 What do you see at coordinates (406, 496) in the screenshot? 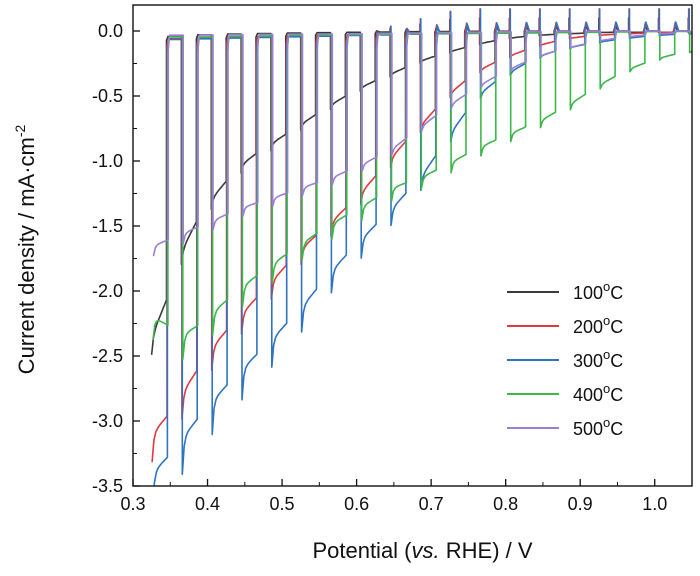
I see `x-axis: 0.3 0.4 0.5 0.6 0.7 0.8 0.9 1.0` at bounding box center [406, 496].